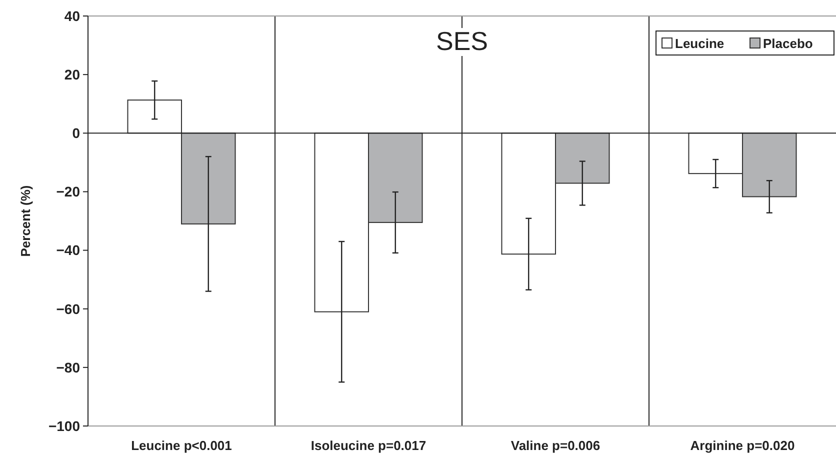  What do you see at coordinates (64, 426) in the screenshot?
I see `y-tick-label: −100` at bounding box center [64, 426].